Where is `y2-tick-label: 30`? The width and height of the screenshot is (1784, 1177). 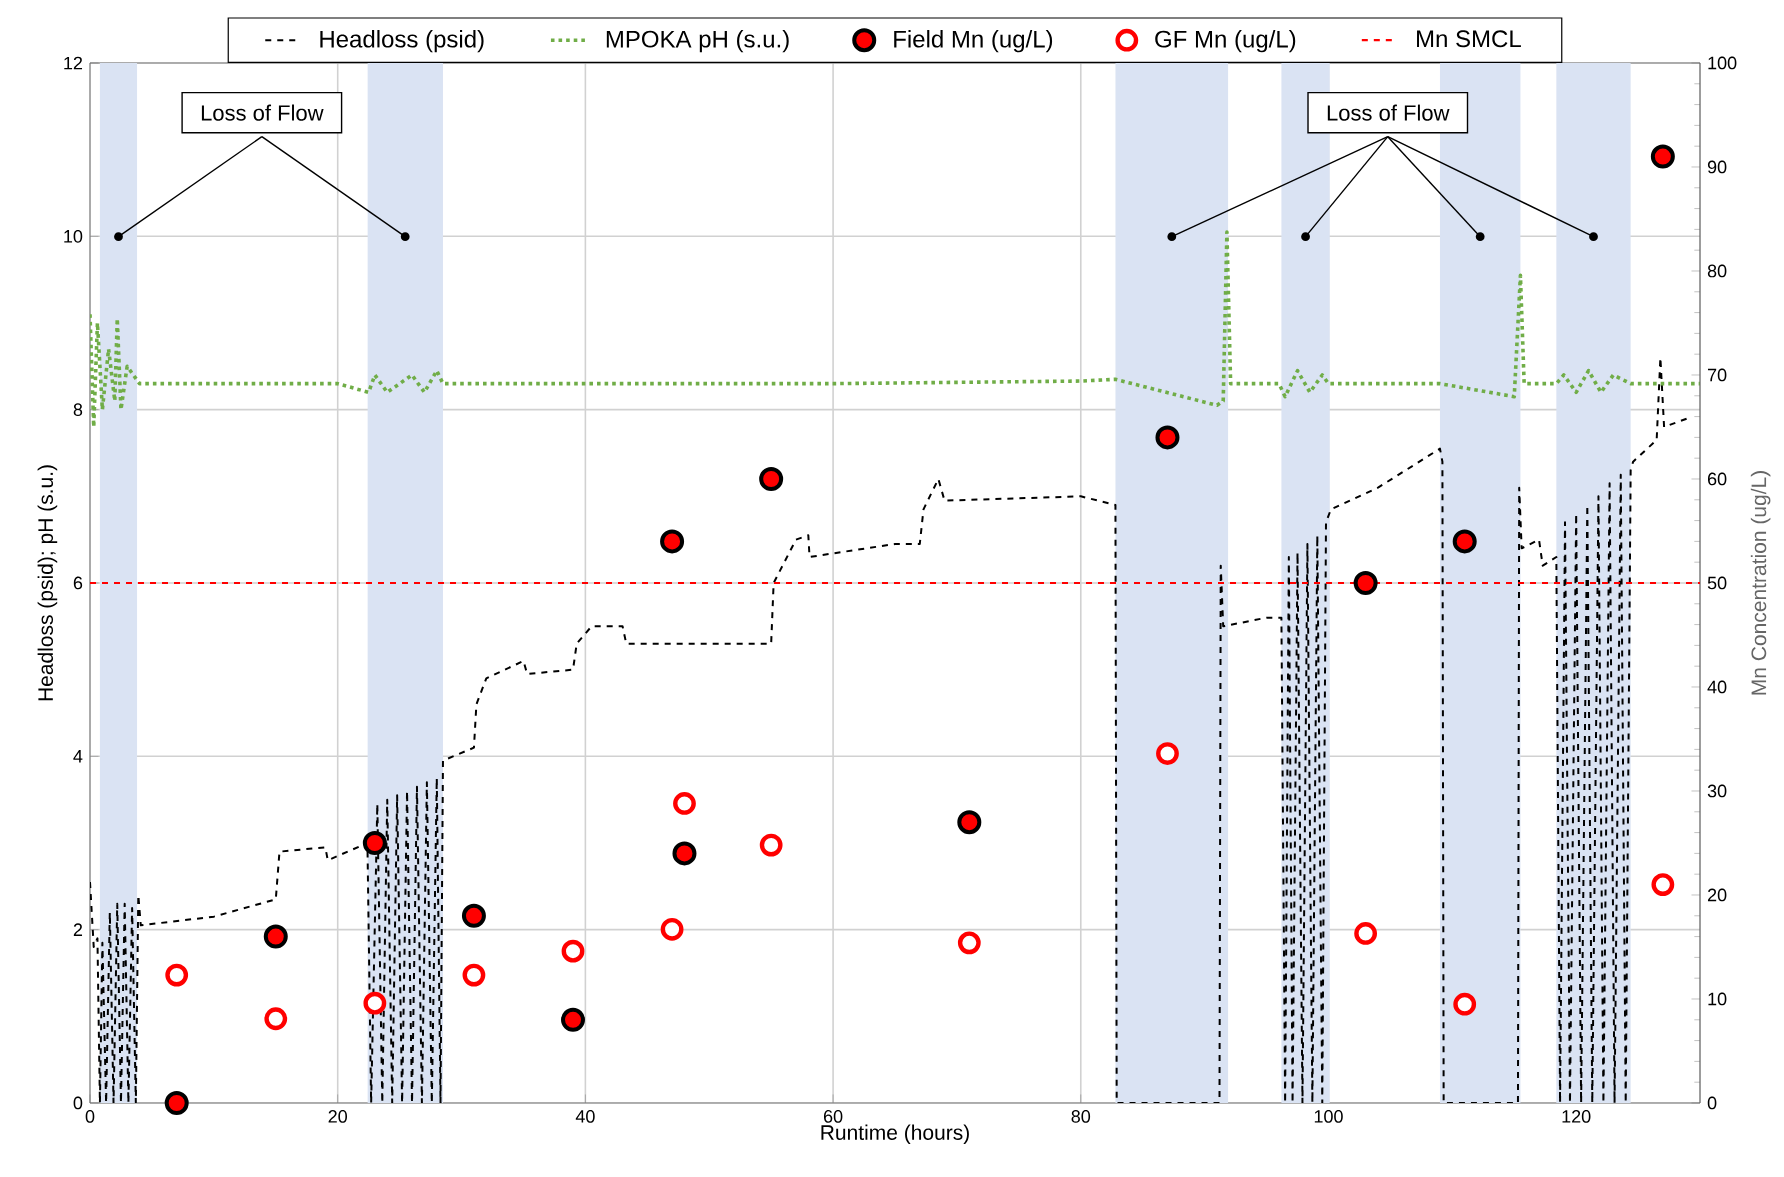 y2-tick-label: 30 is located at coordinates (1717, 791).